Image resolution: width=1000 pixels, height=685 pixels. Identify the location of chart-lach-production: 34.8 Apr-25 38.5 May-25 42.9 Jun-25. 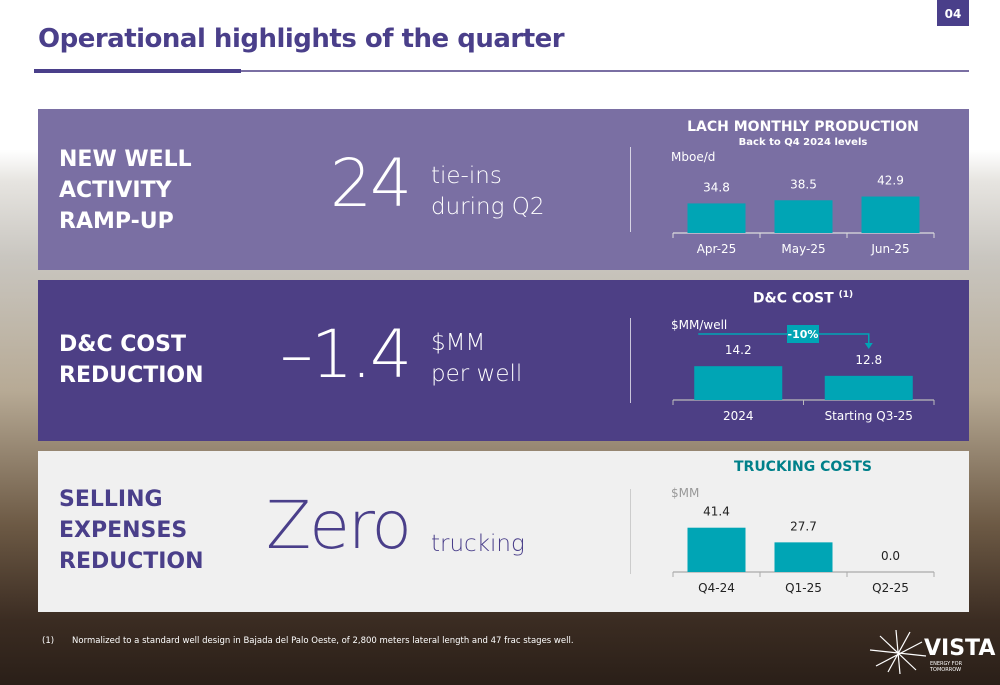
(803, 215).